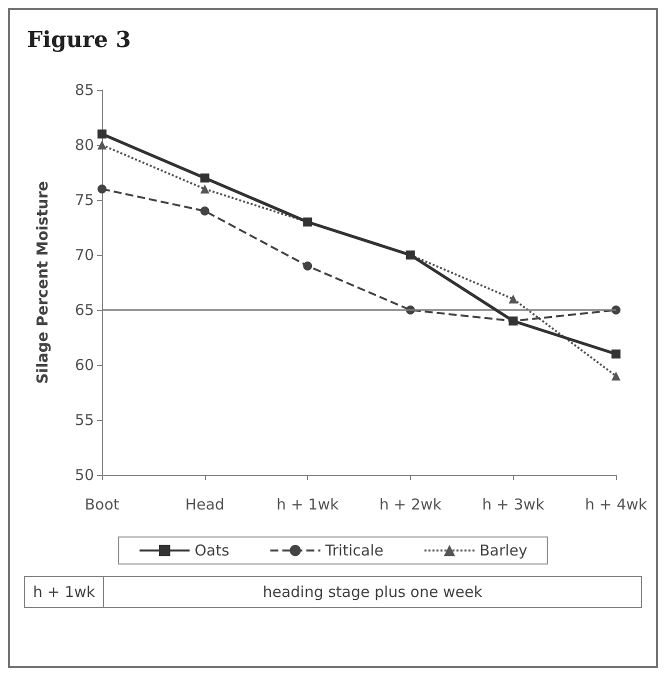  Describe the element at coordinates (64, 592) in the screenshot. I see `text: h + 1wk` at that location.